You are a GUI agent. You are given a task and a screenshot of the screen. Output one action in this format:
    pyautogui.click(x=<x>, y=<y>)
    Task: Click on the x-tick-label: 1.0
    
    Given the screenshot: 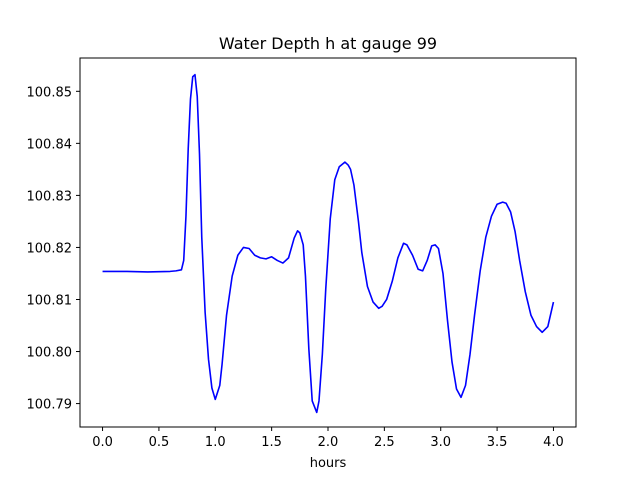 What is the action you would take?
    pyautogui.click(x=215, y=442)
    